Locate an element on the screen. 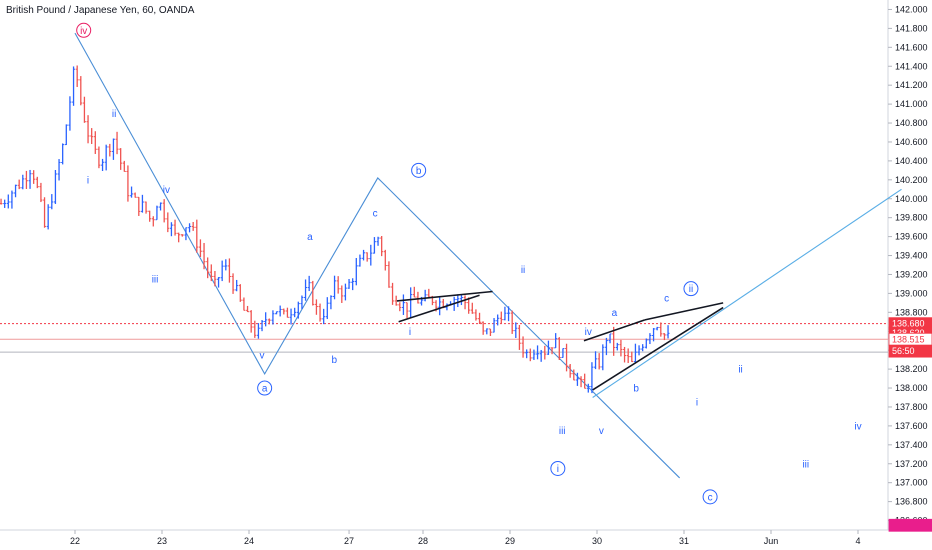  wave-line is located at coordinates (747, 293).